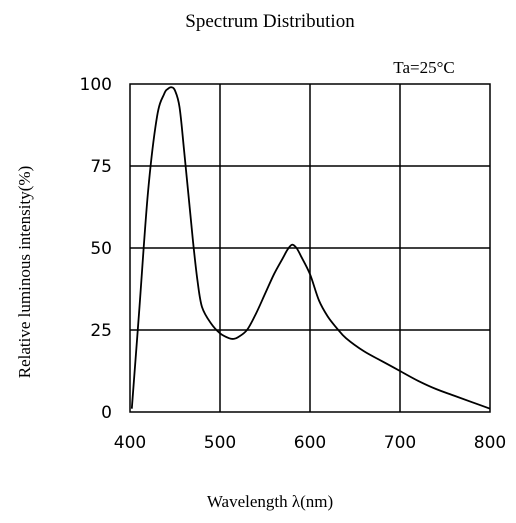 The width and height of the screenshot is (516, 523). Describe the element at coordinates (220, 443) in the screenshot. I see `x-tick-label: 500` at that location.